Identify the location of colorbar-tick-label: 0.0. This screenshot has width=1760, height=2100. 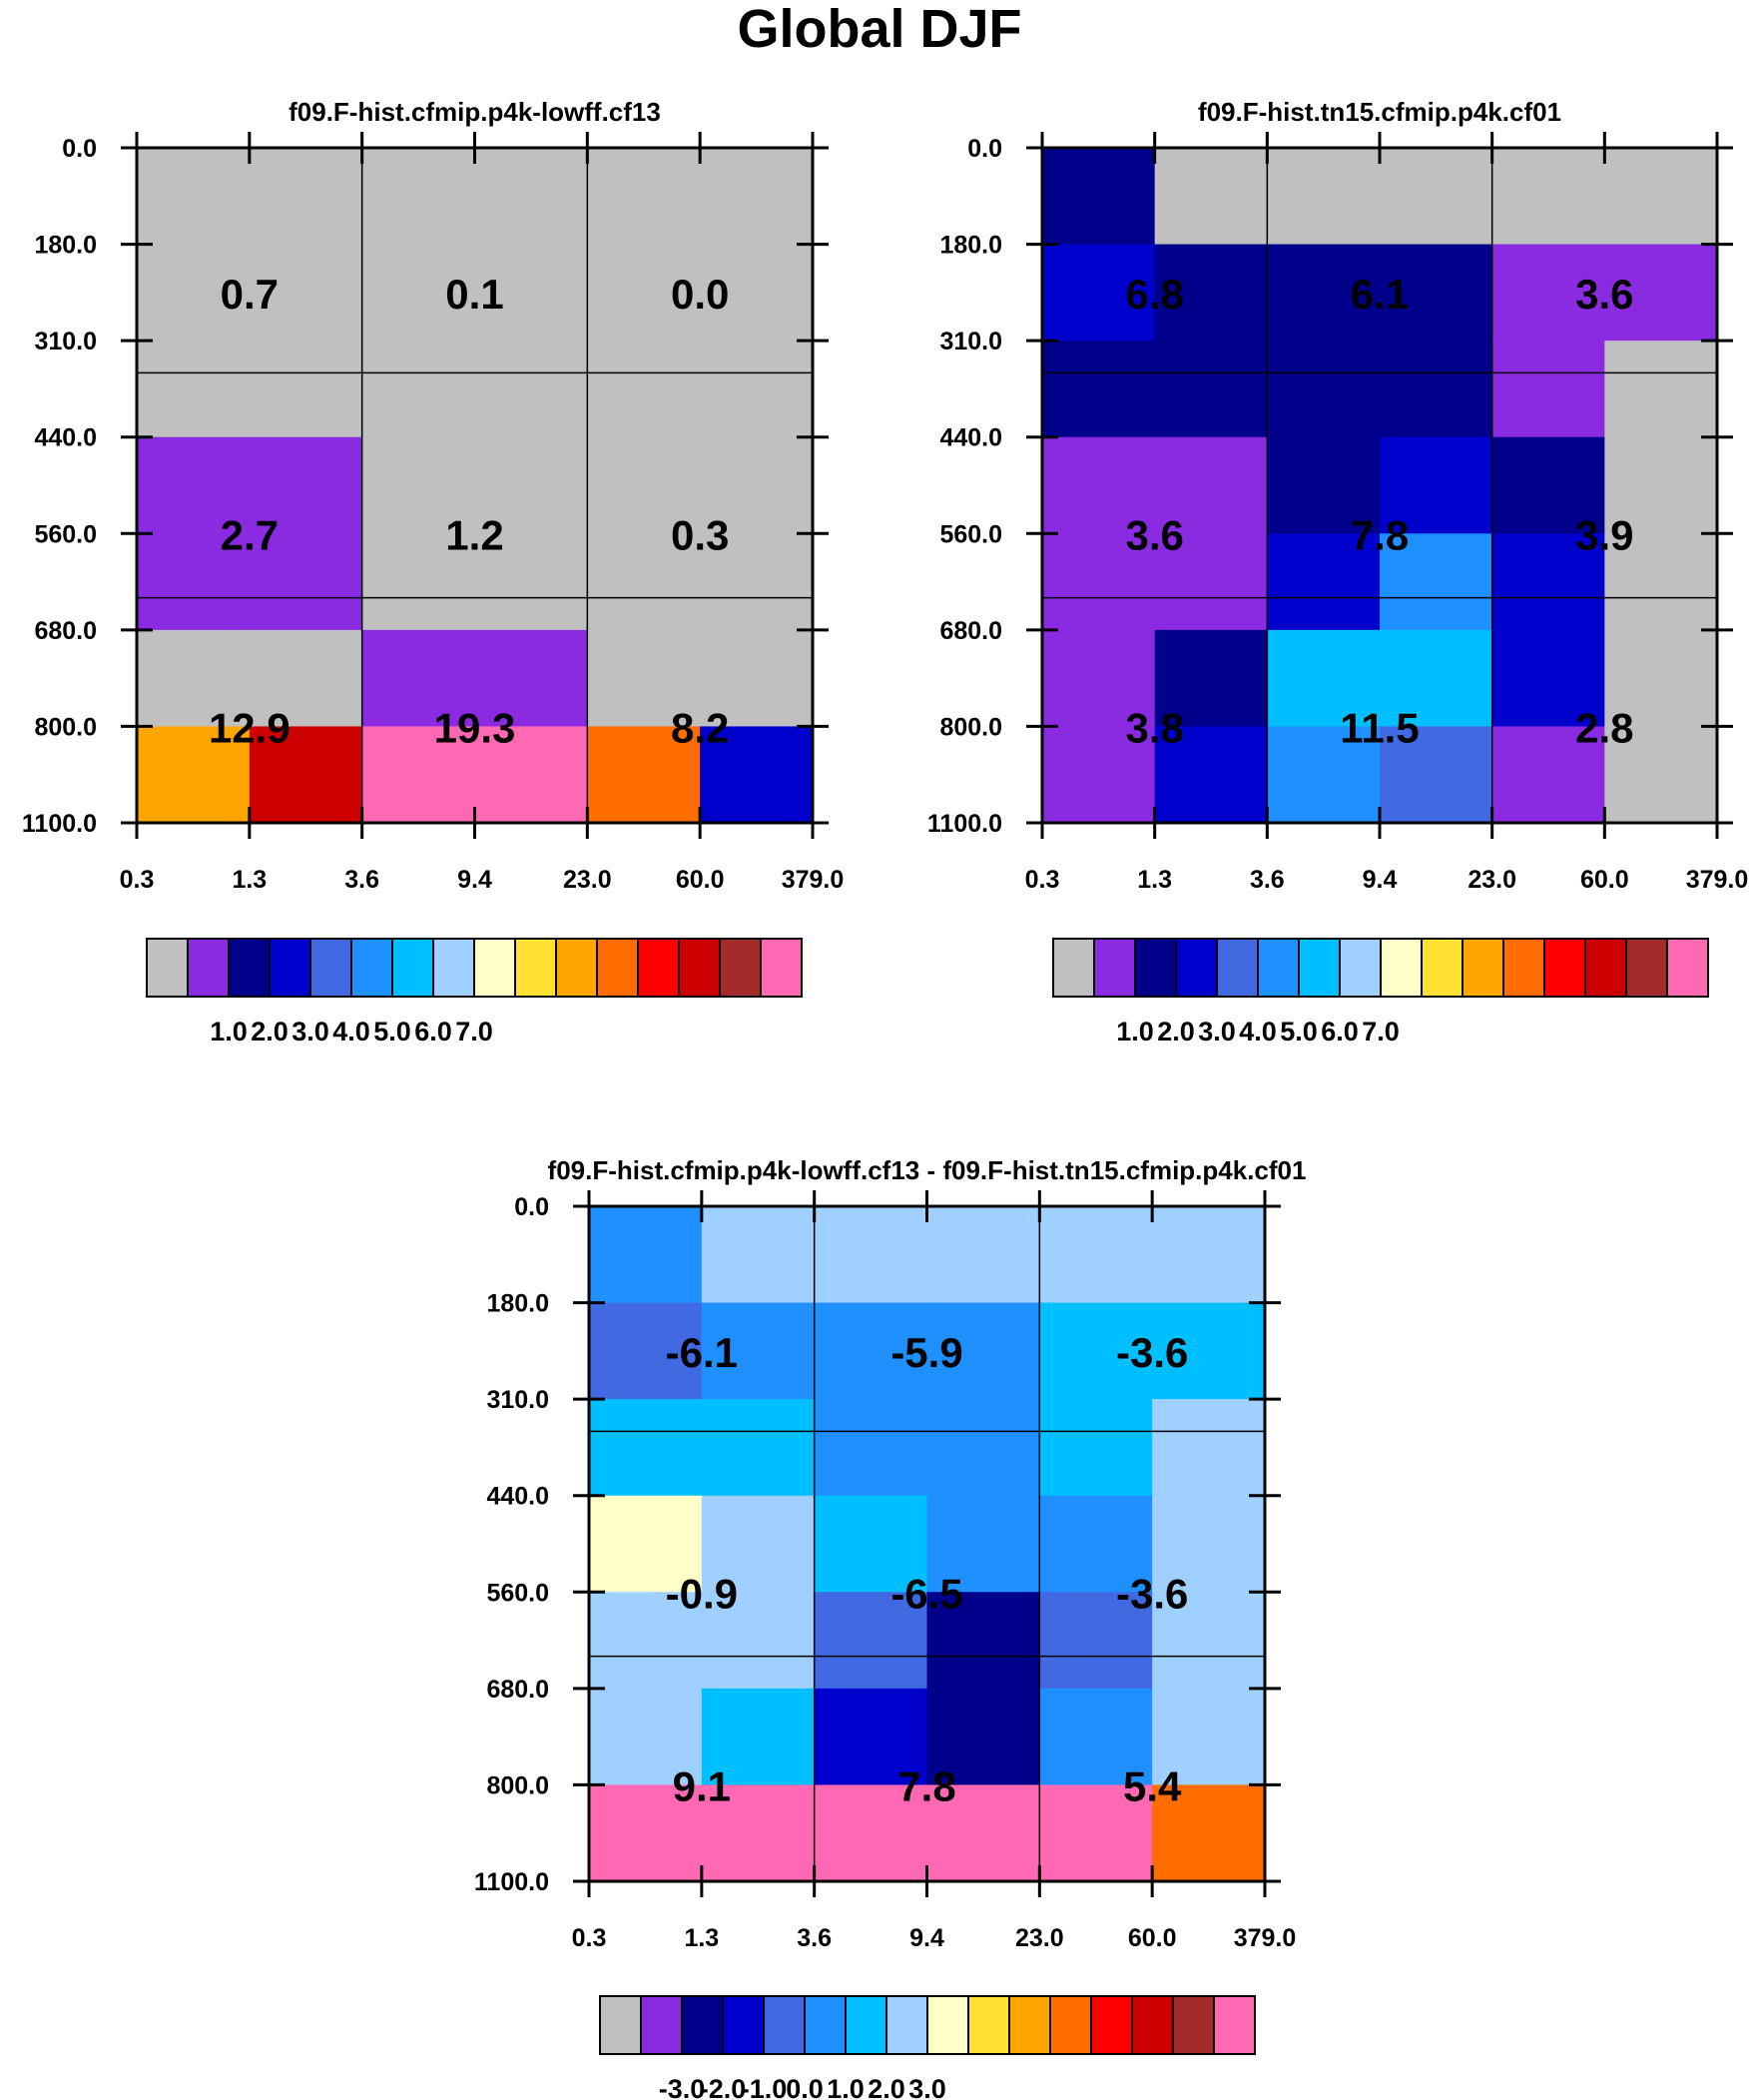
(805, 2087).